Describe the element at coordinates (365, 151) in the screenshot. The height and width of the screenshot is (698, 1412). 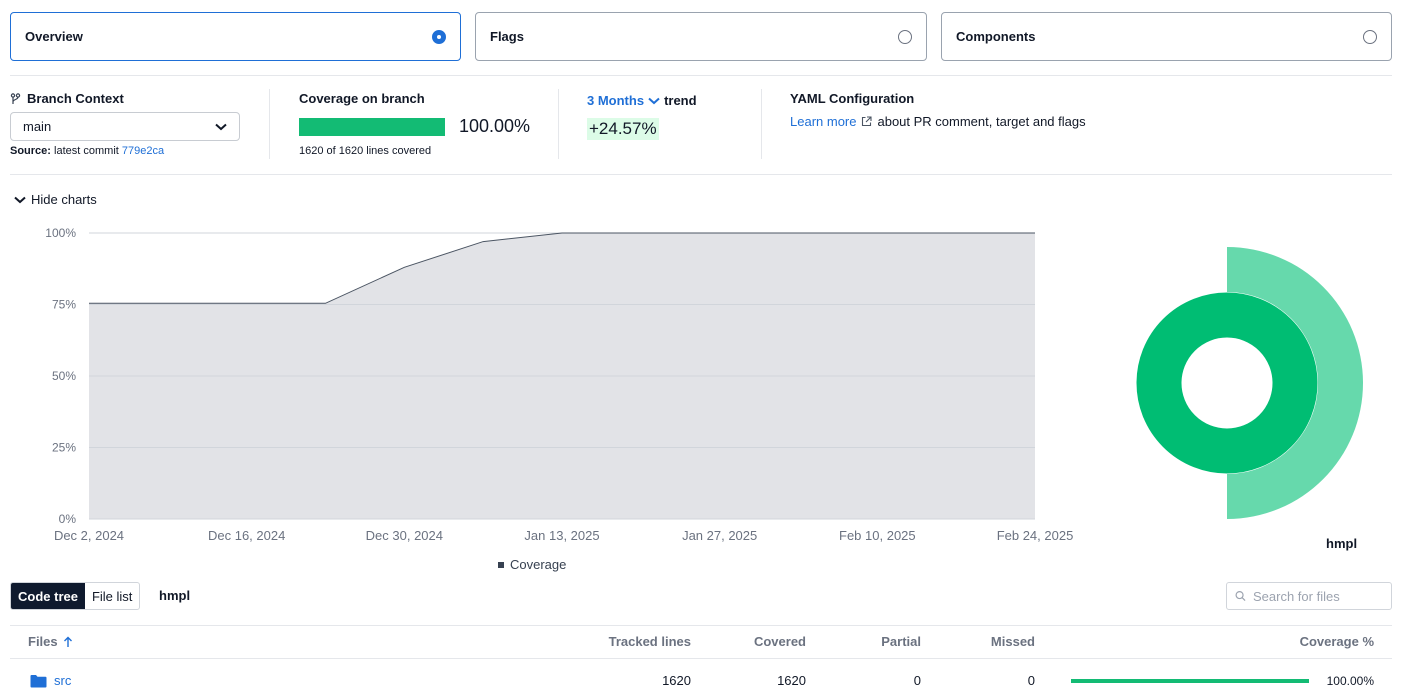
I see `lines-covered-text: 1620 of 1620 lines covered` at that location.